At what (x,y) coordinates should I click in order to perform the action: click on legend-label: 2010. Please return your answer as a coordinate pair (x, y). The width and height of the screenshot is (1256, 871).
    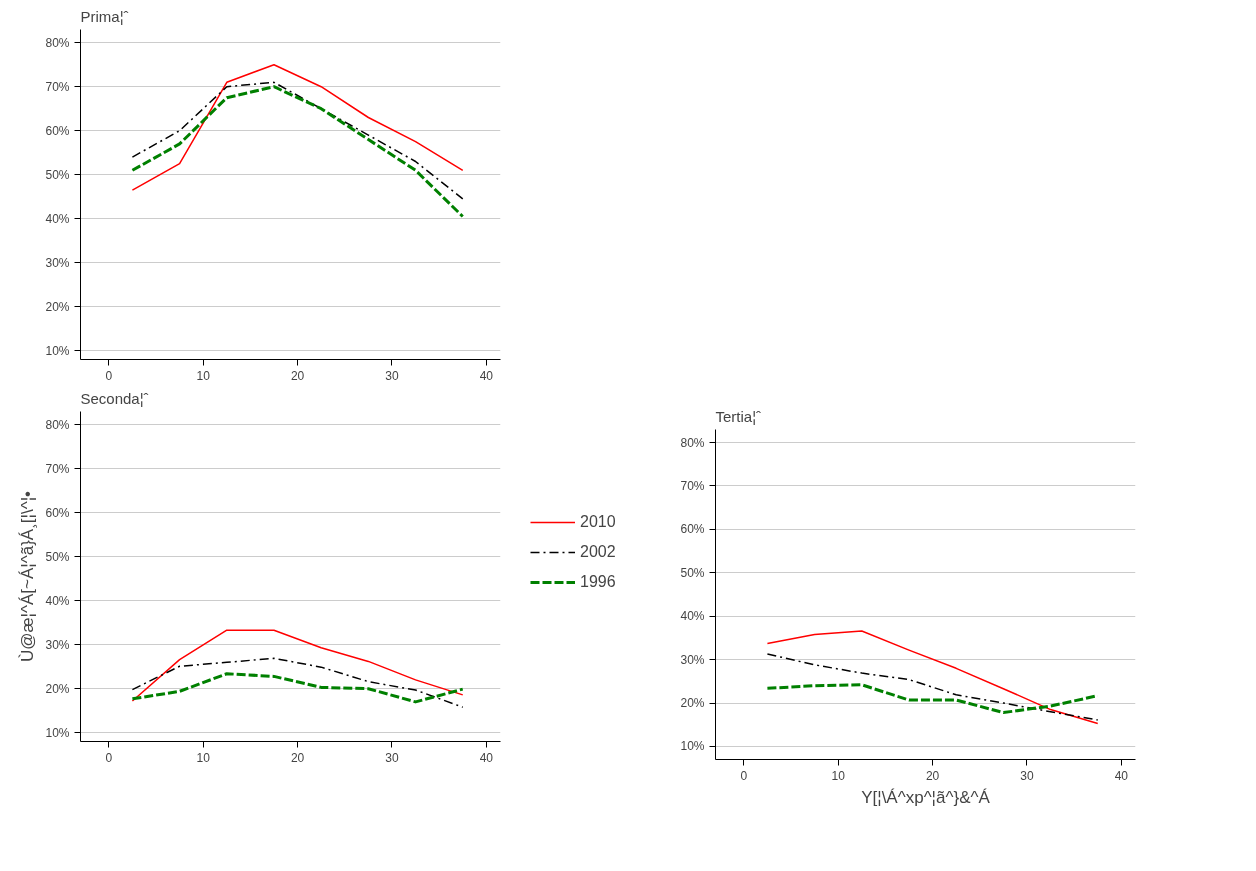
    Looking at the image, I should click on (598, 521).